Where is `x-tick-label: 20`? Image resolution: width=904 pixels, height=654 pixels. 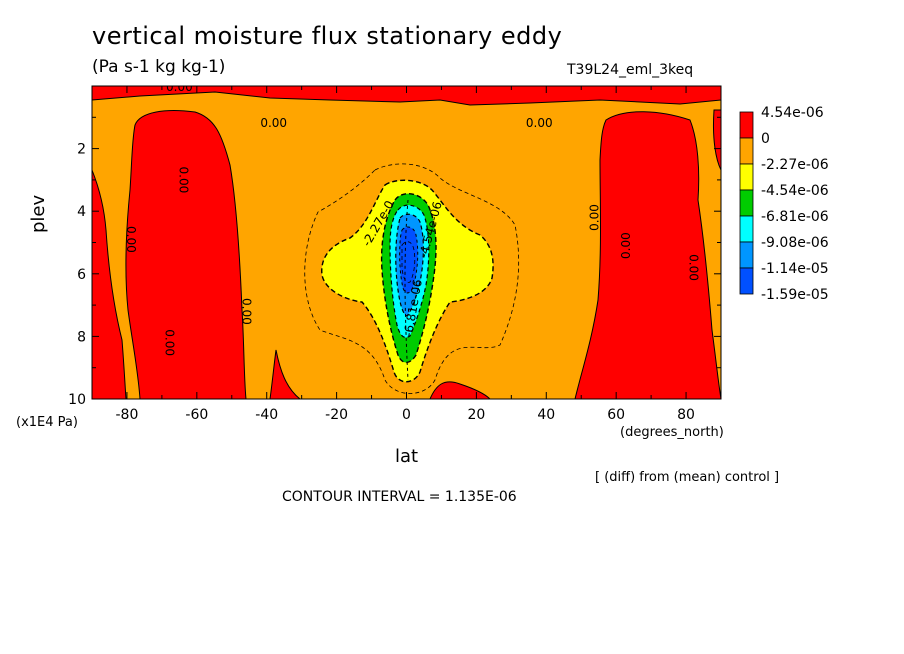
x-tick-label: 20 is located at coordinates (476, 415).